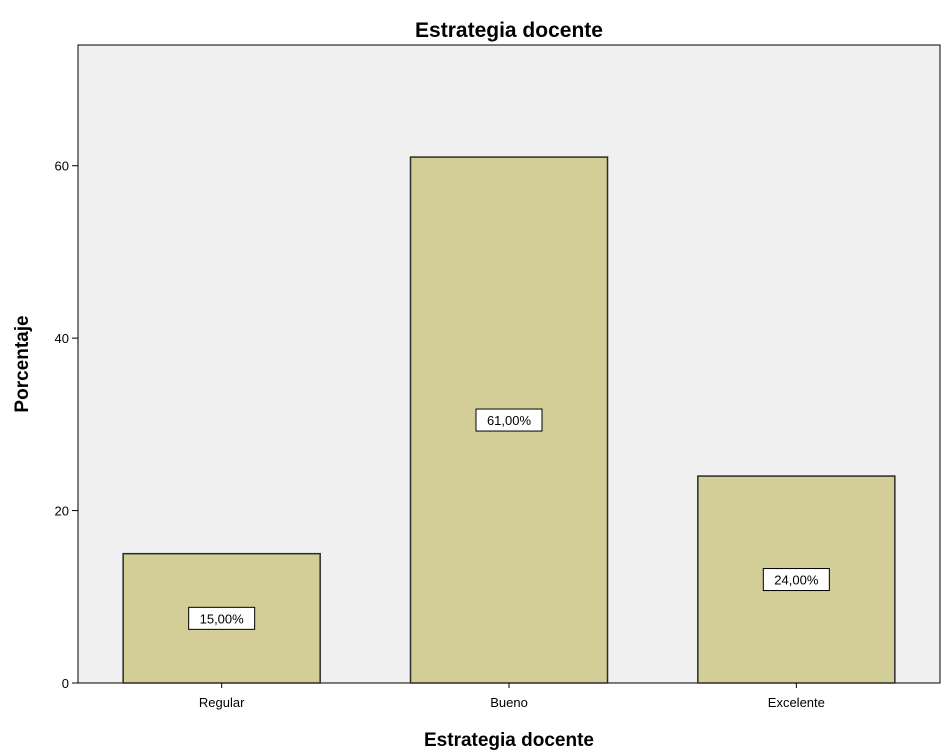 Image resolution: width=941 pixels, height=753 pixels. I want to click on data-label: 61,00%, so click(509, 420).